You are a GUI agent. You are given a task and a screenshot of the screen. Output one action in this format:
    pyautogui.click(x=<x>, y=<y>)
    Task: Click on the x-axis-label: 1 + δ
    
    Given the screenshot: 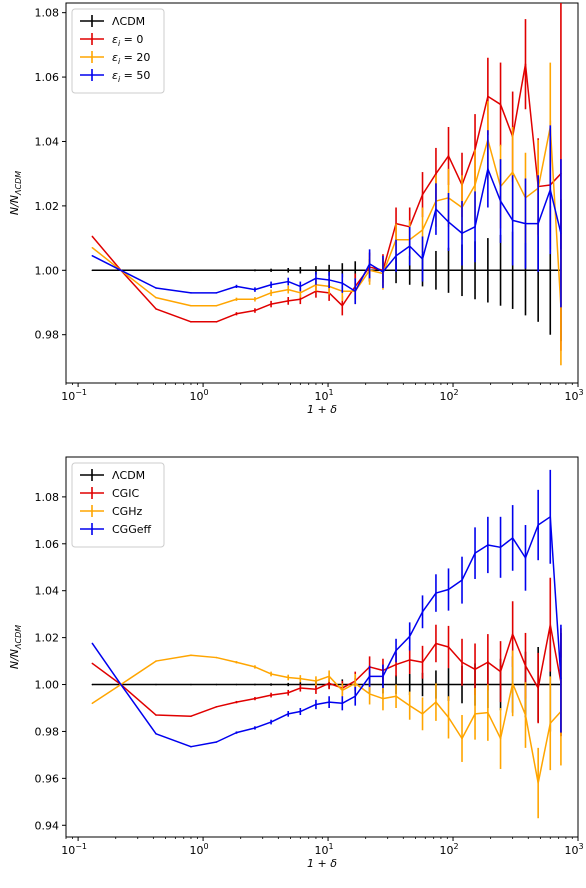 What is the action you would take?
    pyautogui.click(x=322, y=863)
    